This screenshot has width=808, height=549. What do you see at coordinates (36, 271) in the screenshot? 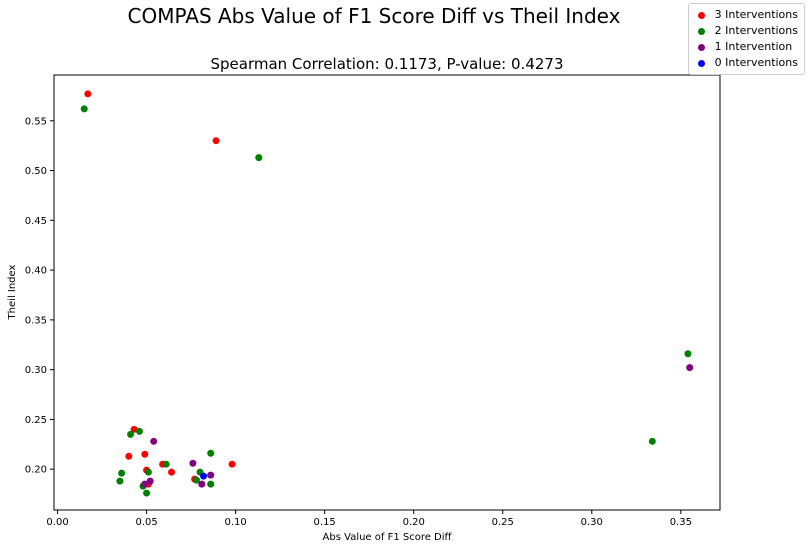
I see `y-tick-label: 0.40` at bounding box center [36, 271].